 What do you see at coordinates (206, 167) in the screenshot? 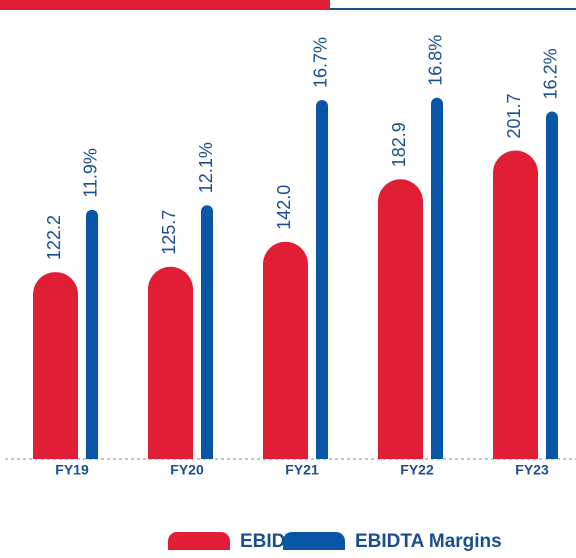
I see `value-label: 12.1%` at bounding box center [206, 167].